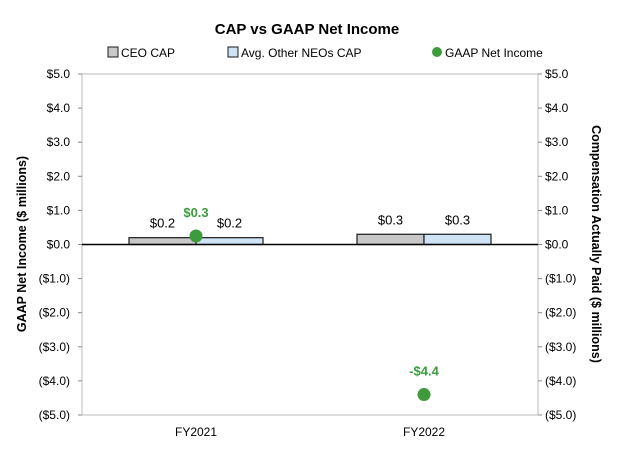 The width and height of the screenshot is (640, 469). What do you see at coordinates (307, 29) in the screenshot?
I see `chart-title: CAP vs GAAP Net Income` at bounding box center [307, 29].